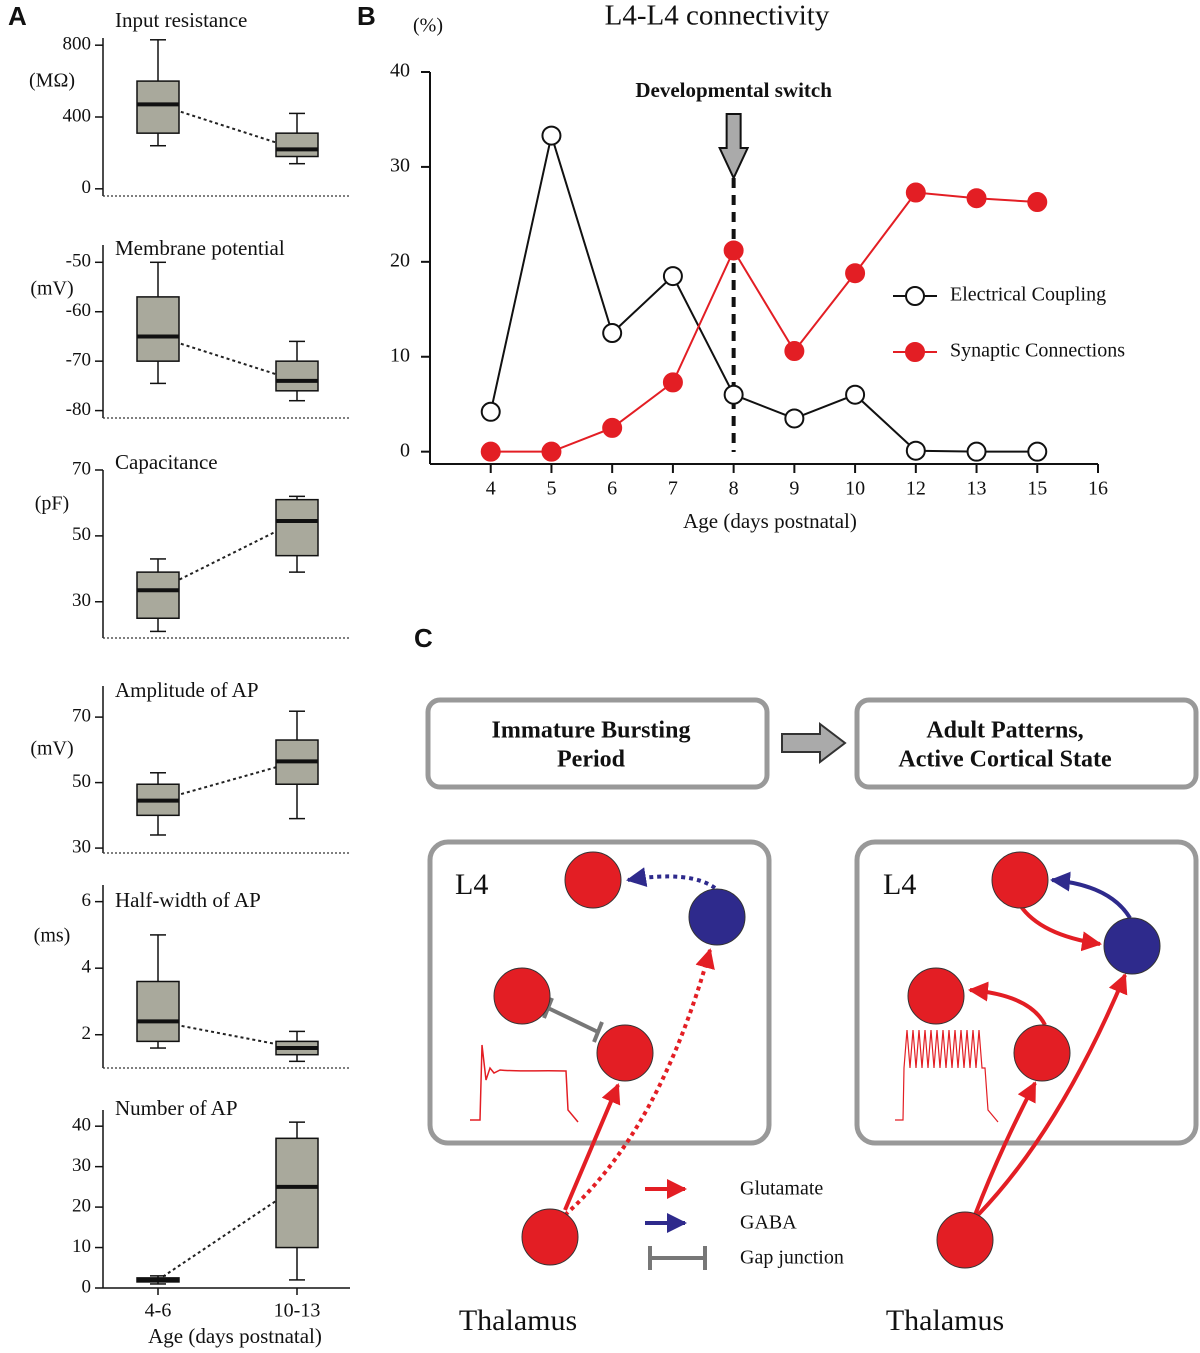  What do you see at coordinates (423, 638) in the screenshot?
I see `panel-label: C` at bounding box center [423, 638].